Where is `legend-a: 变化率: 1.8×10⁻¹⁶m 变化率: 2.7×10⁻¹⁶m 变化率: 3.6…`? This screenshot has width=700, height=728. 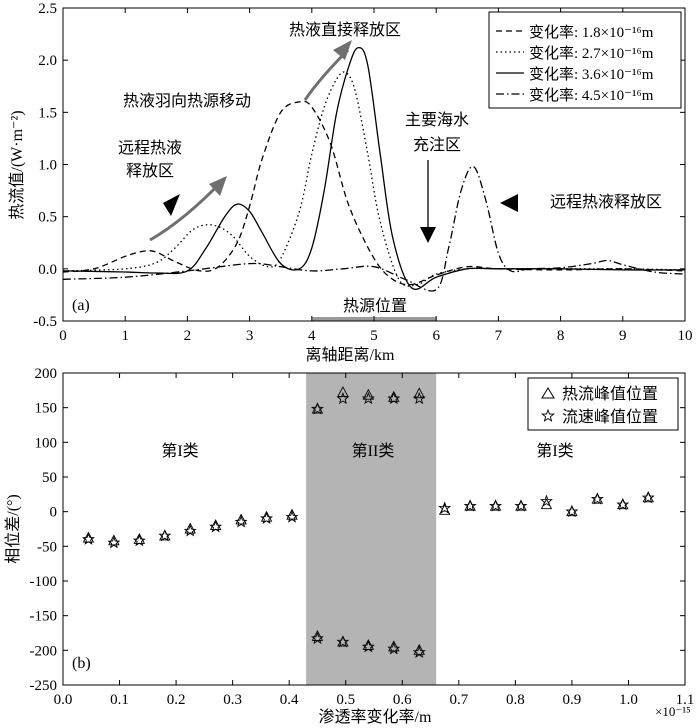
legend-a: 变化率: 1.8×10⁻¹⁶m 变化率: 2.7×10⁻¹⁶m 变化率: 3.6… is located at coordinates (585, 60).